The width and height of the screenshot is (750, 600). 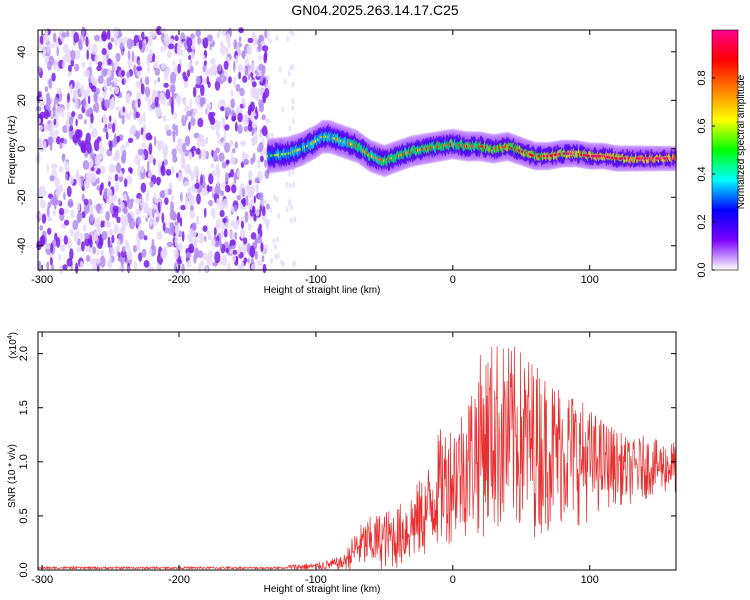 I want to click on snr-ytick-label: 2.0, so click(x=24, y=353).